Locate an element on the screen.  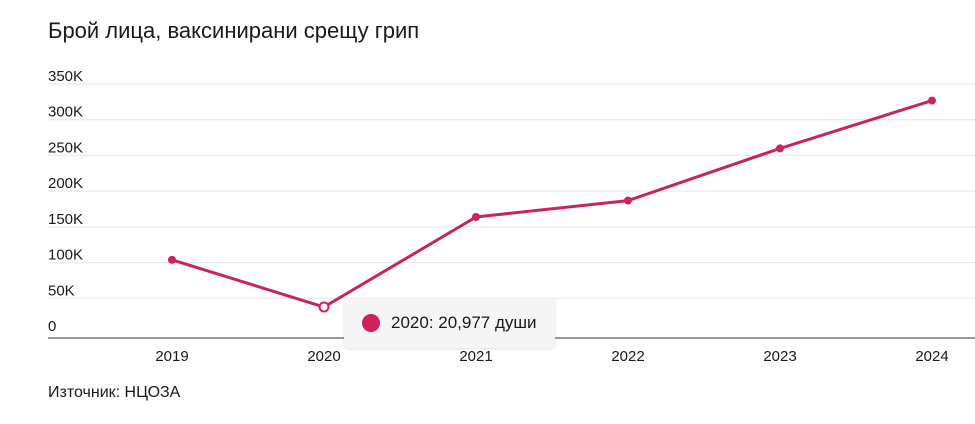
y-tick-label: 250K is located at coordinates (65, 147).